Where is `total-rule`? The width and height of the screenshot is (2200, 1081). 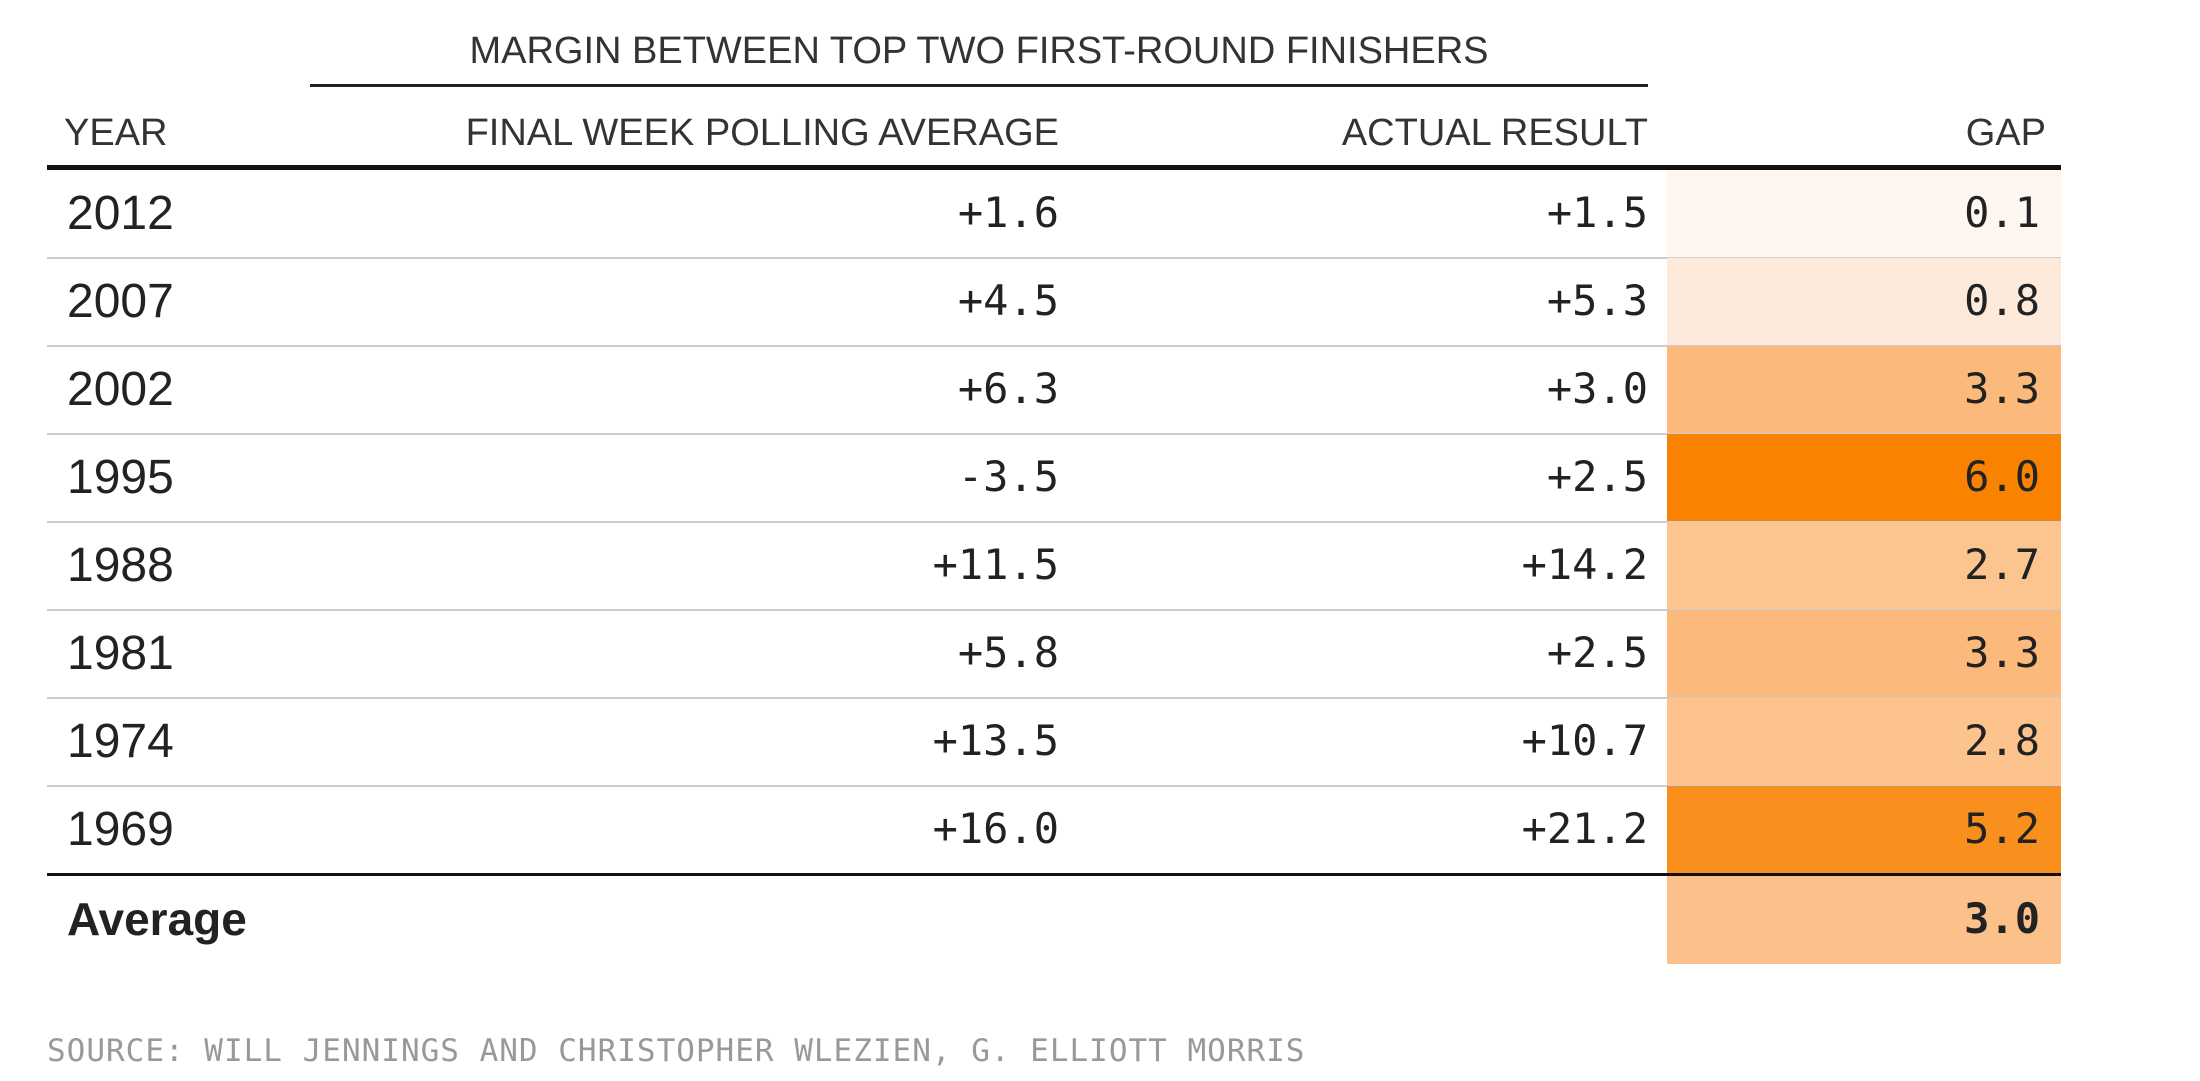
total-rule is located at coordinates (1054, 874).